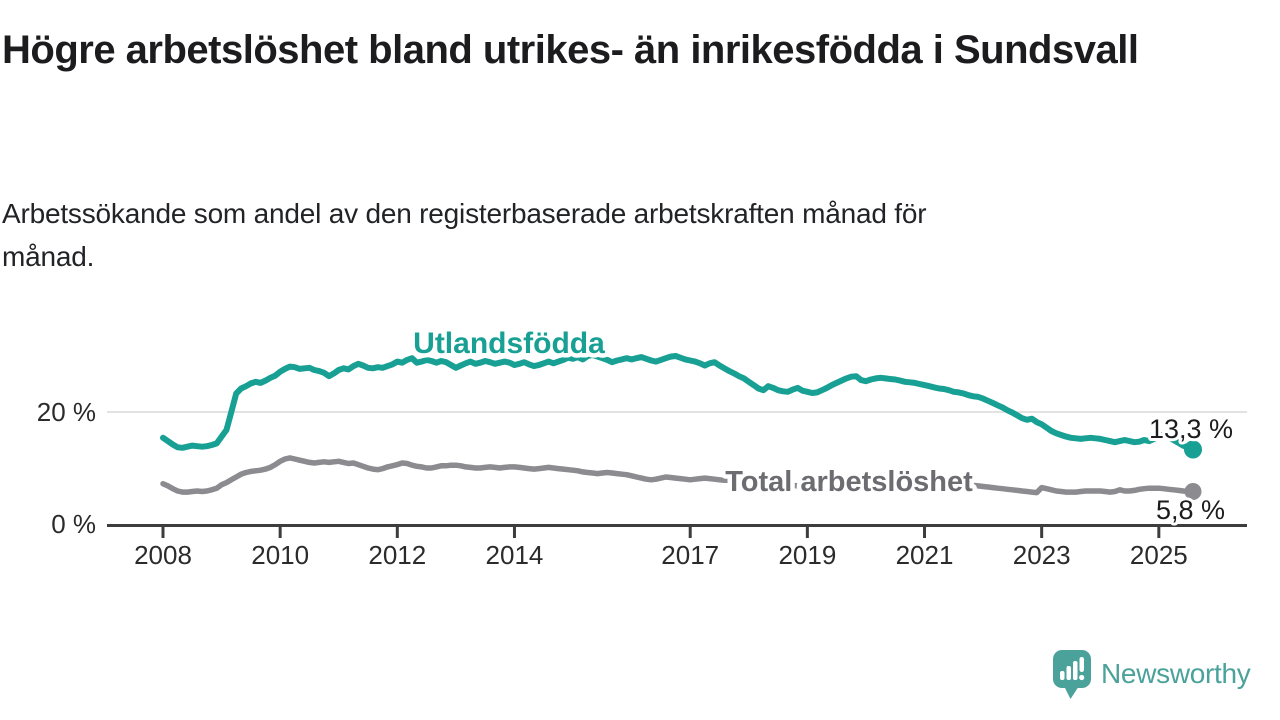 The width and height of the screenshot is (1280, 720). What do you see at coordinates (515, 555) in the screenshot?
I see `x-tick-label: 2014` at bounding box center [515, 555].